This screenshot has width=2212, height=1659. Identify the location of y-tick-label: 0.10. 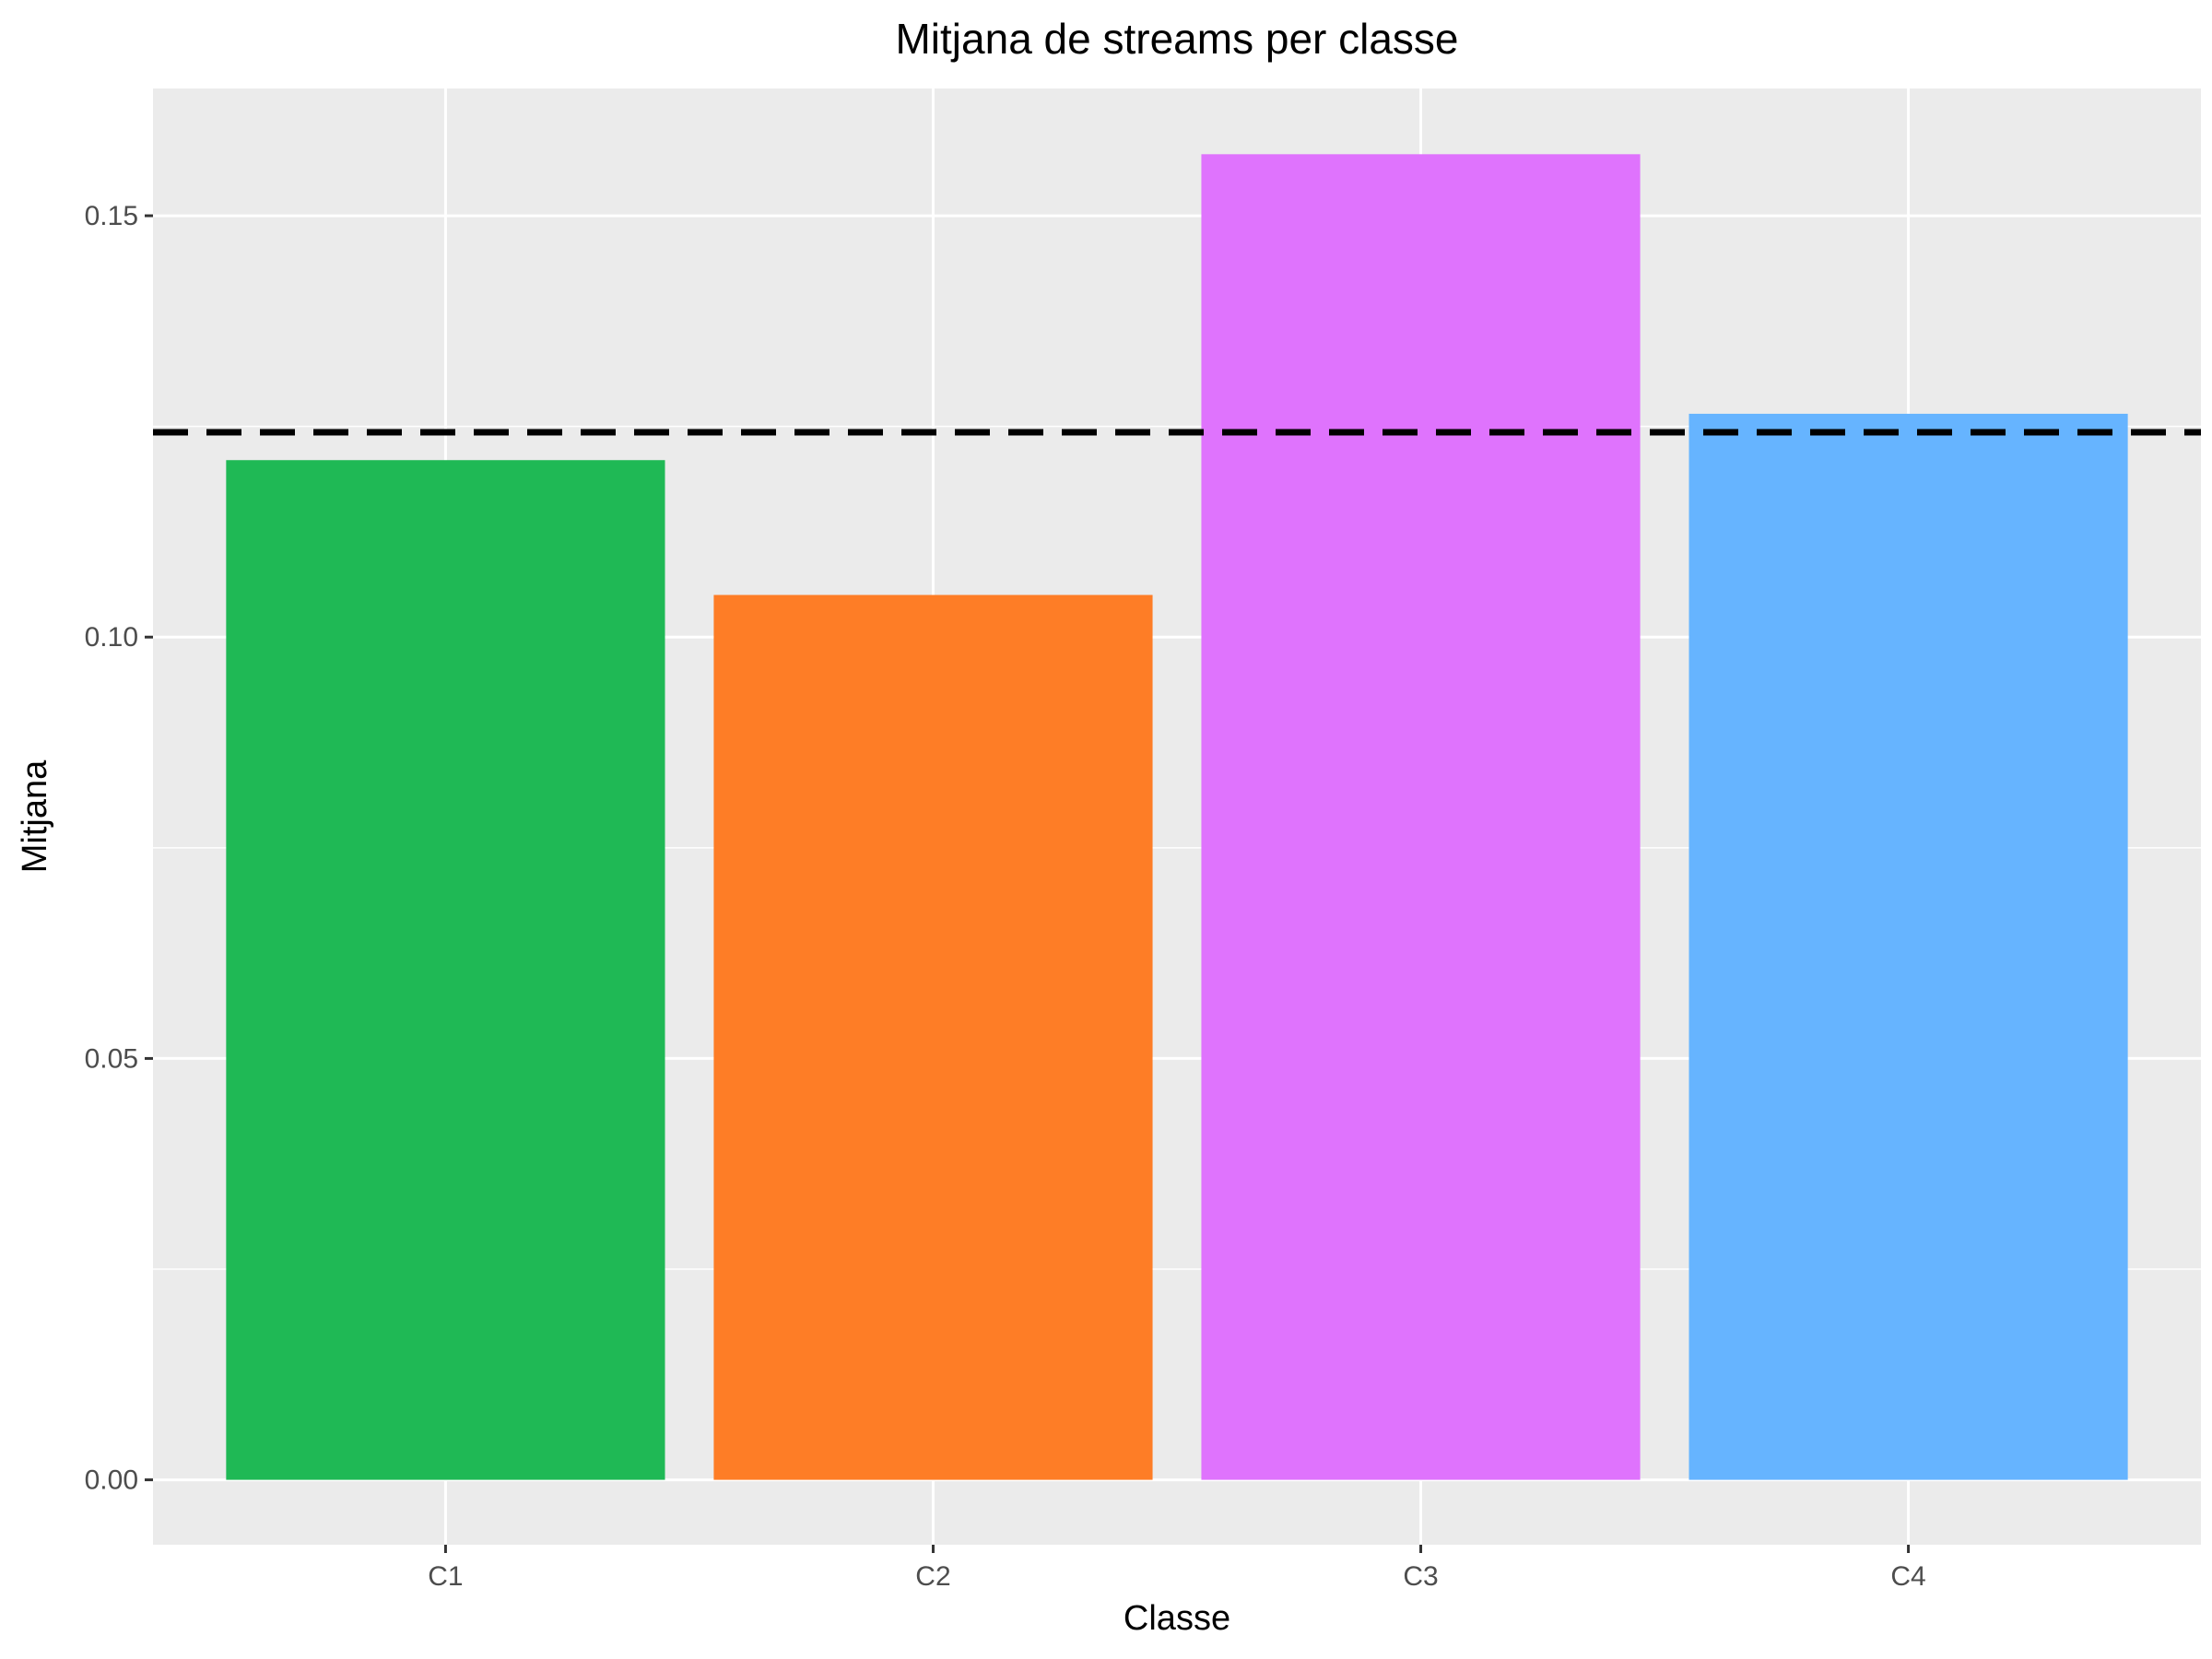
(111, 637).